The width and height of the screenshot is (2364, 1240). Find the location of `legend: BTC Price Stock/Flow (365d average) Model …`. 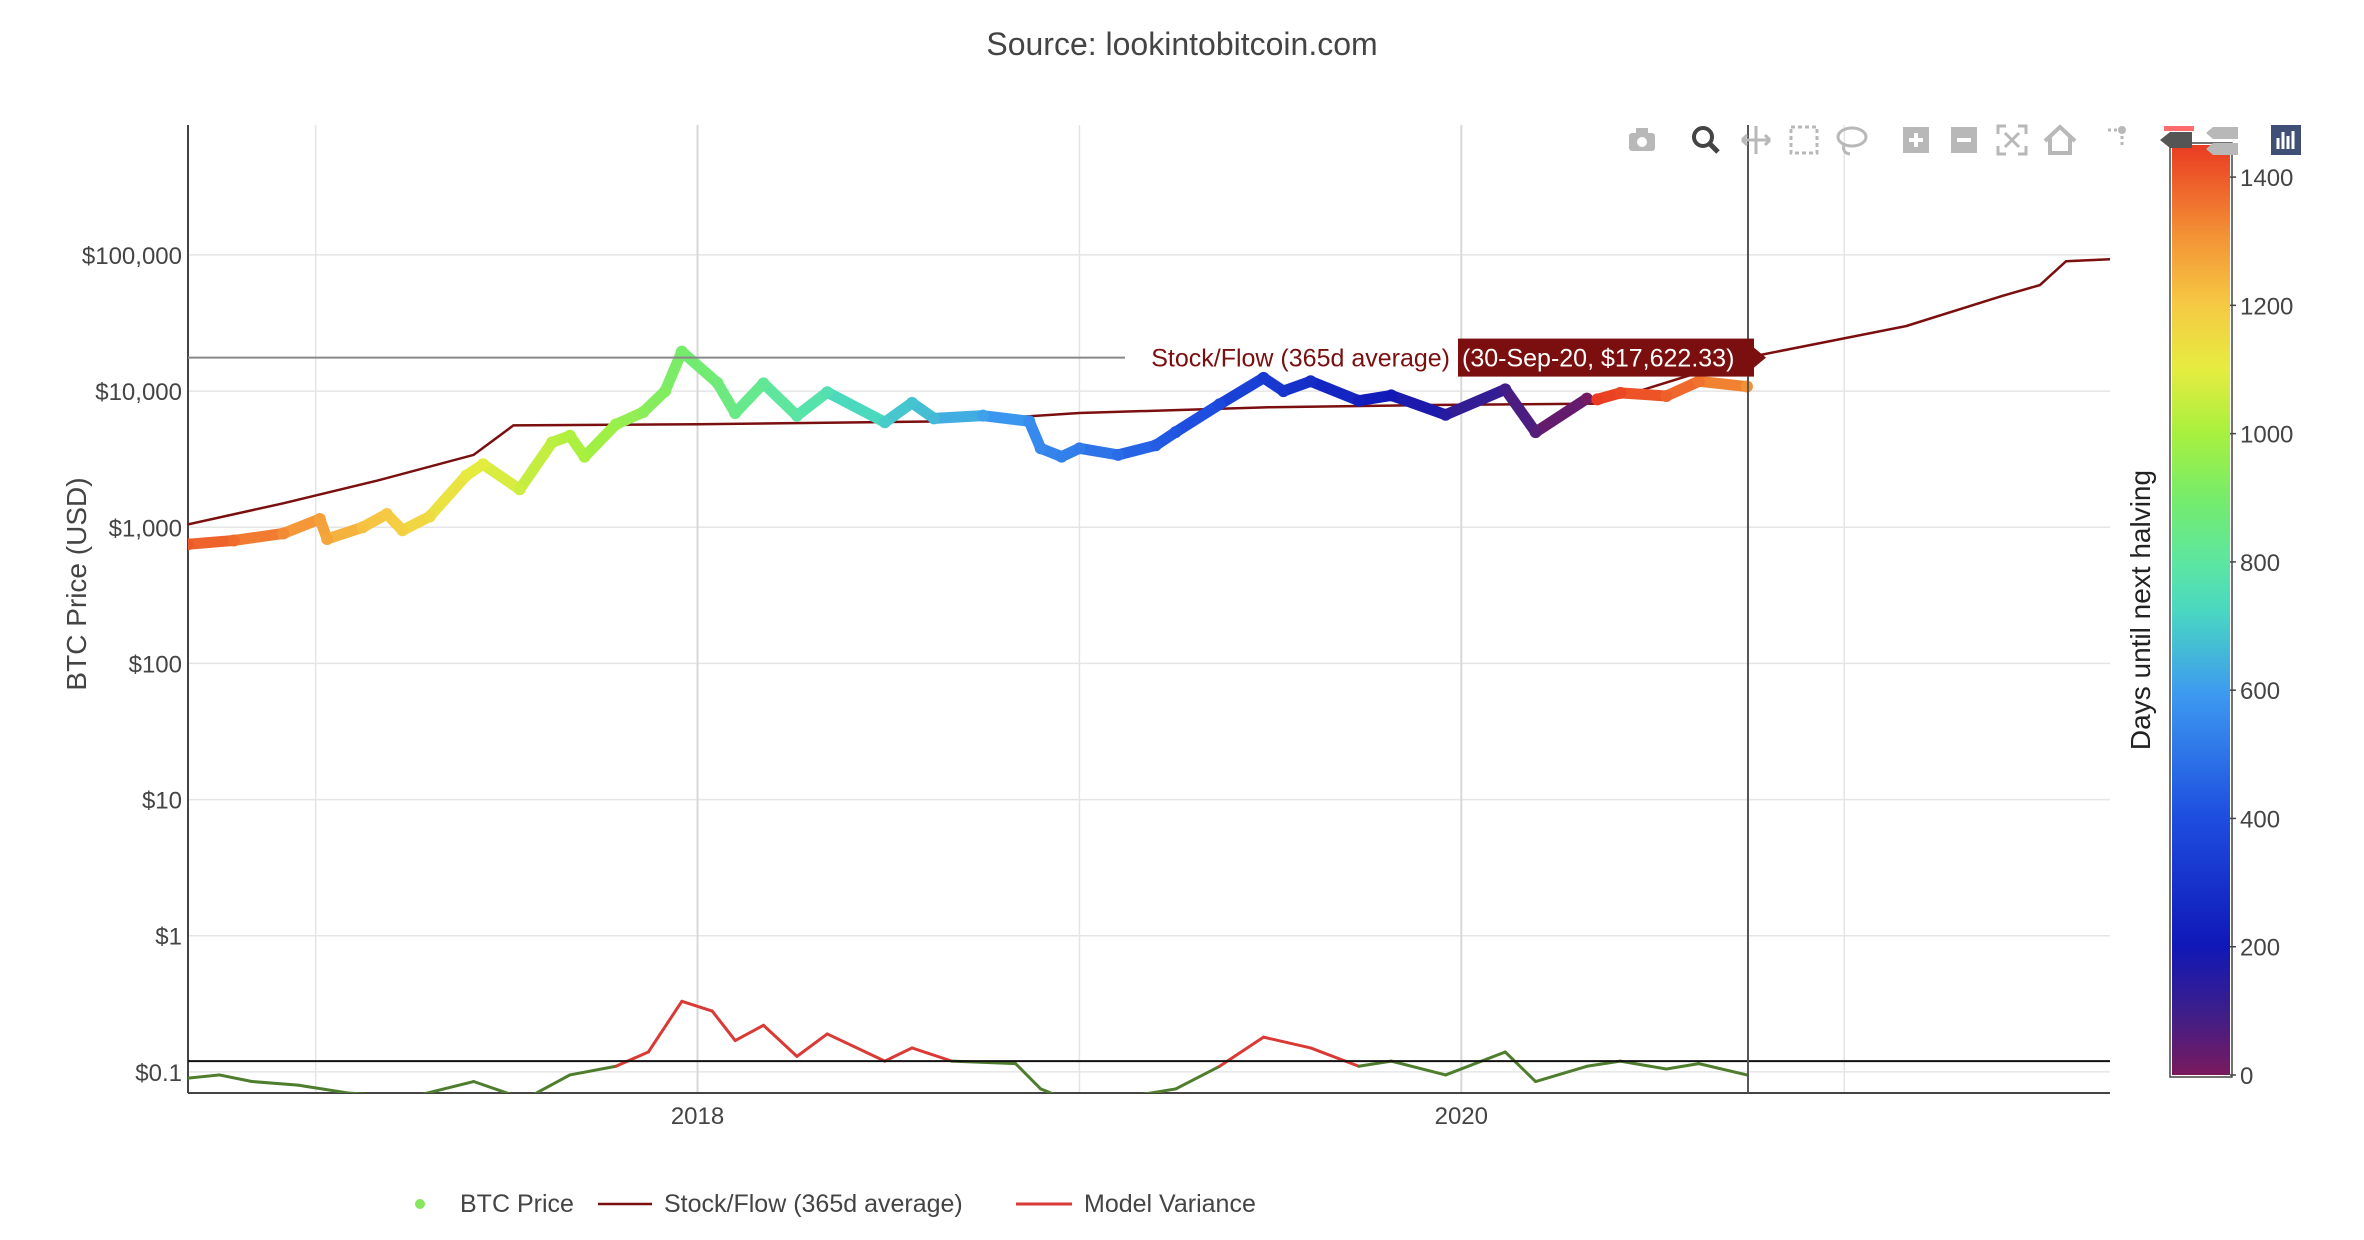

legend: BTC Price Stock/Flow (365d average) Model … is located at coordinates (835, 1204).